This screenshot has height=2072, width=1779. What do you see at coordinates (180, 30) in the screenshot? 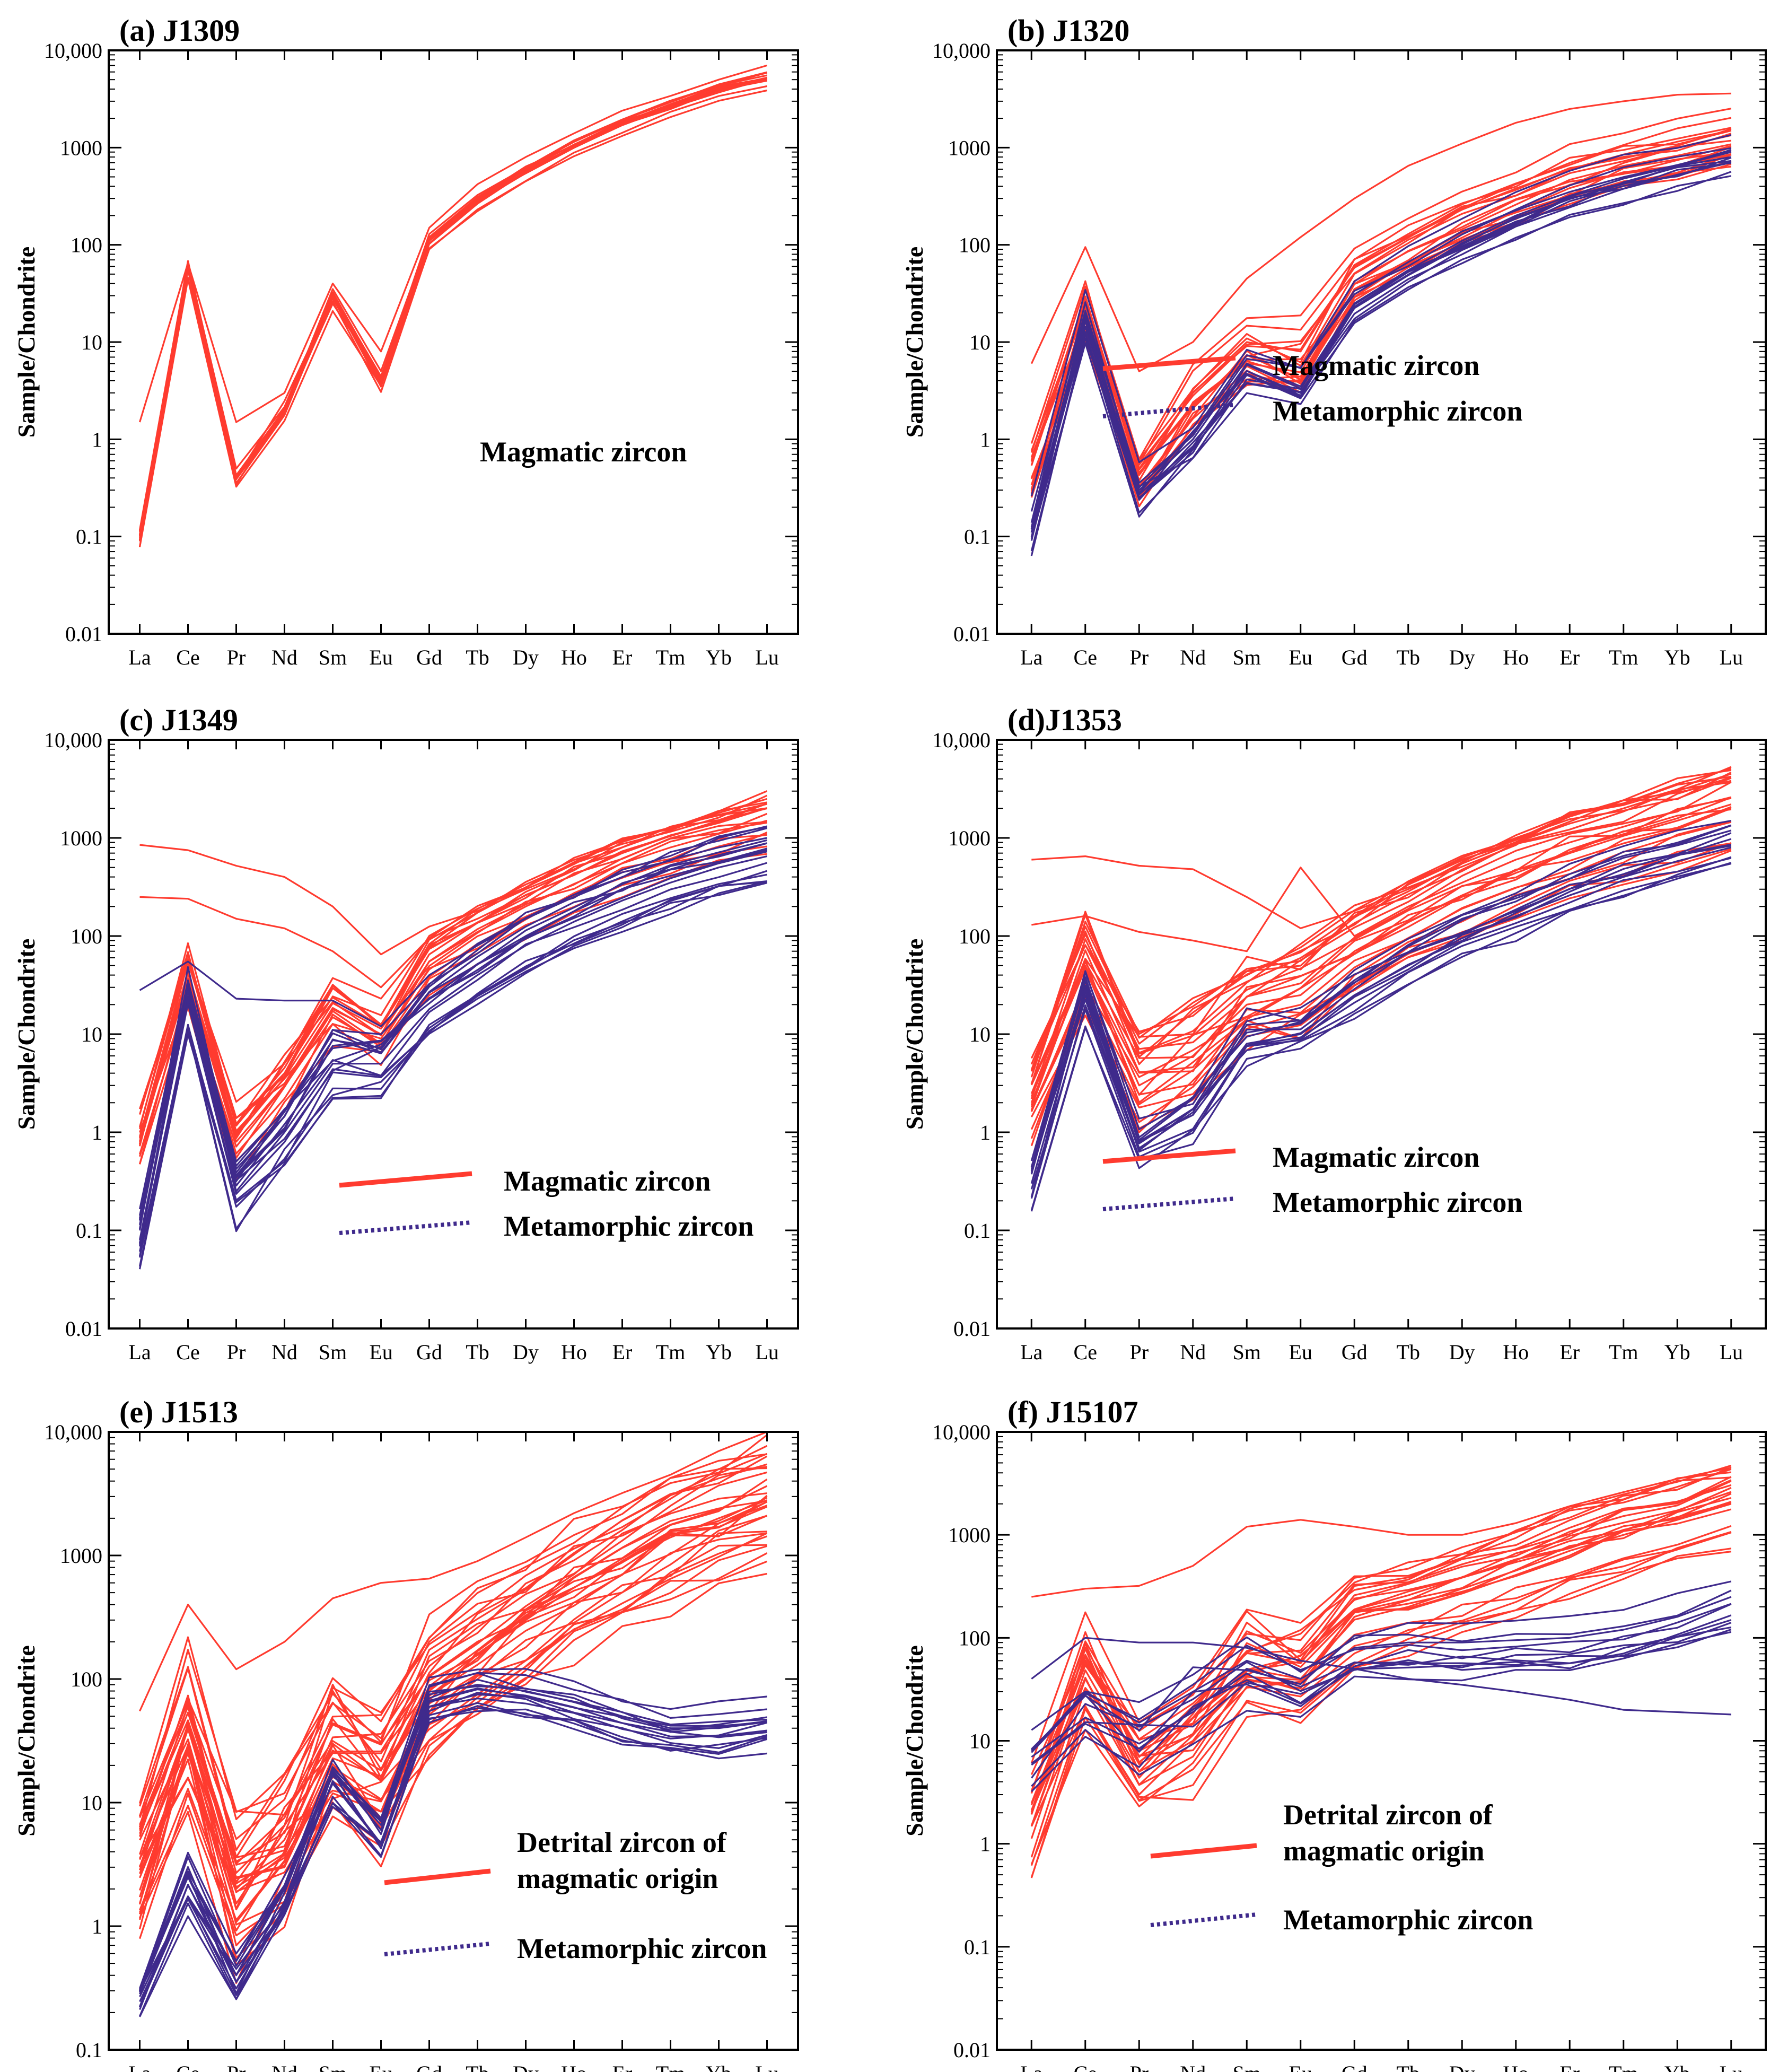
I see `panel-title: (a) J1309` at bounding box center [180, 30].